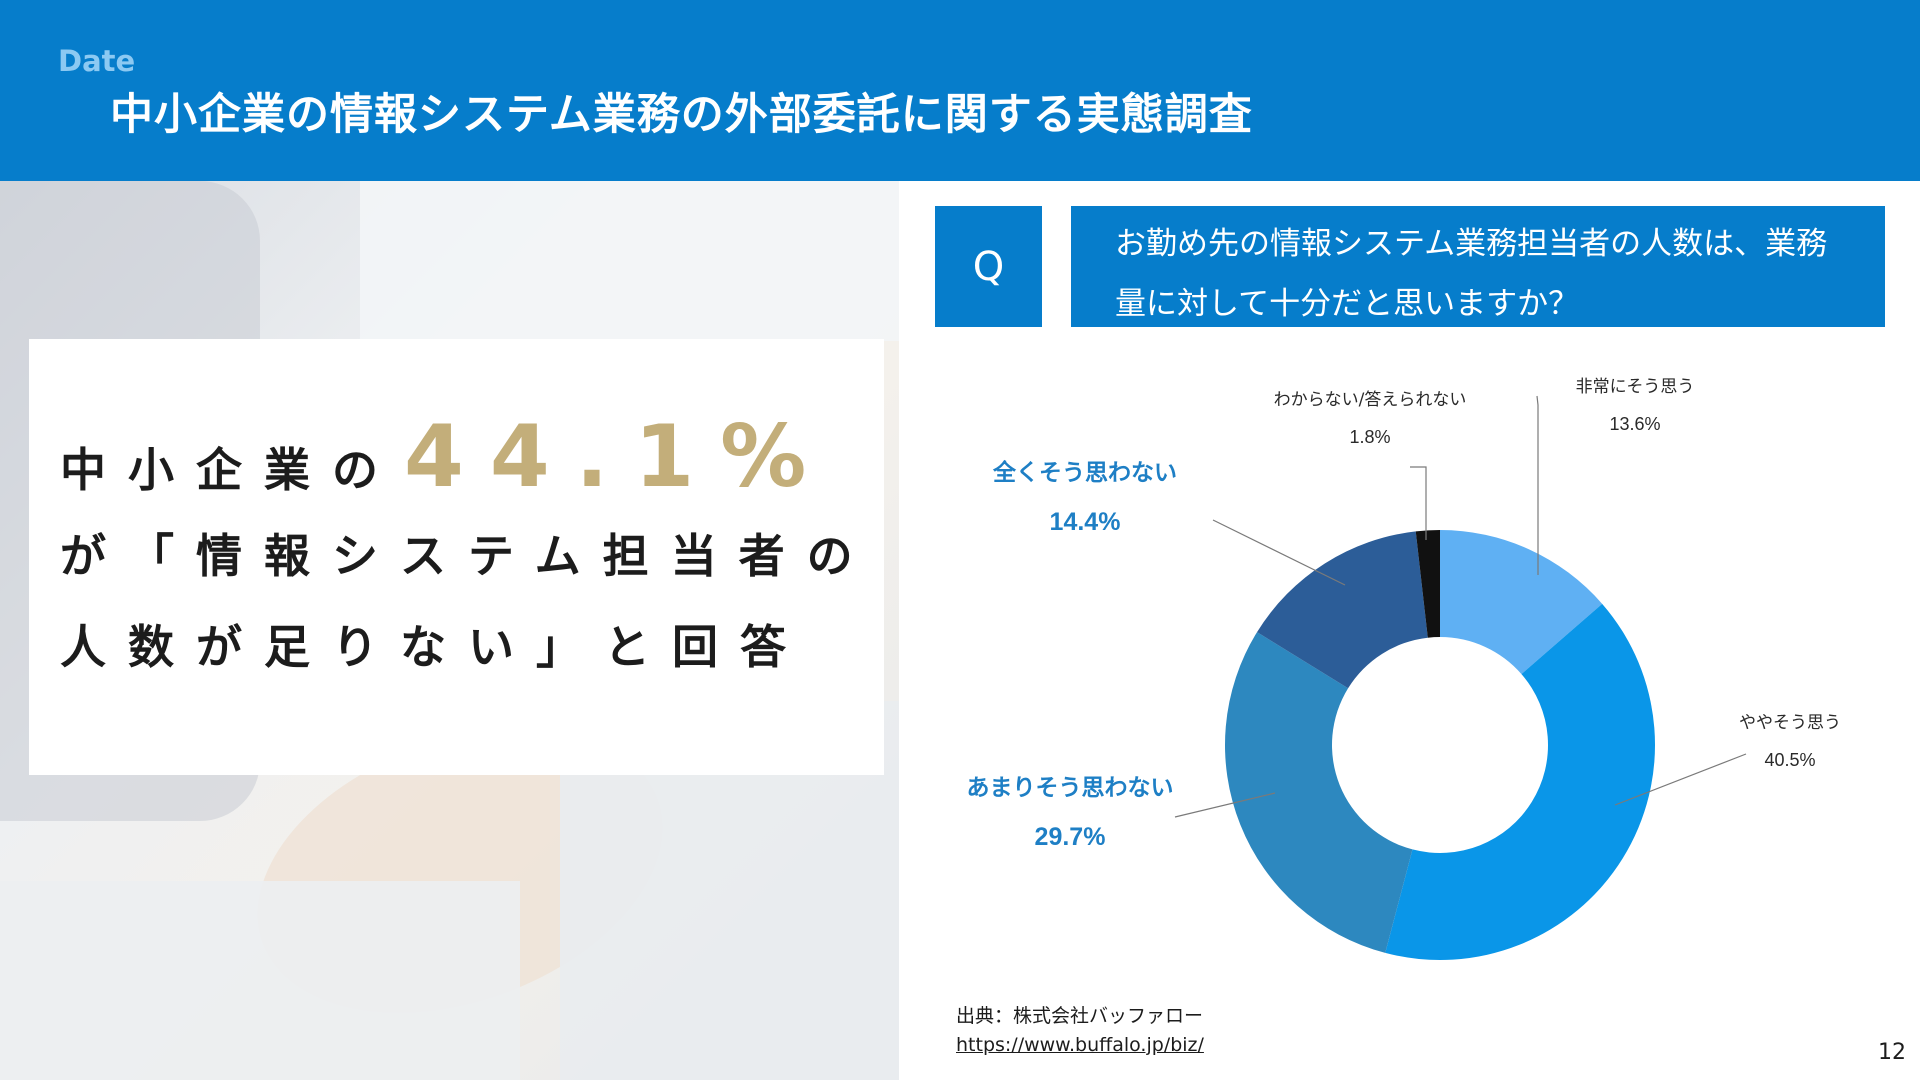  What do you see at coordinates (1790, 723) in the screenshot?
I see `slice-label-2: ややそう思う` at bounding box center [1790, 723].